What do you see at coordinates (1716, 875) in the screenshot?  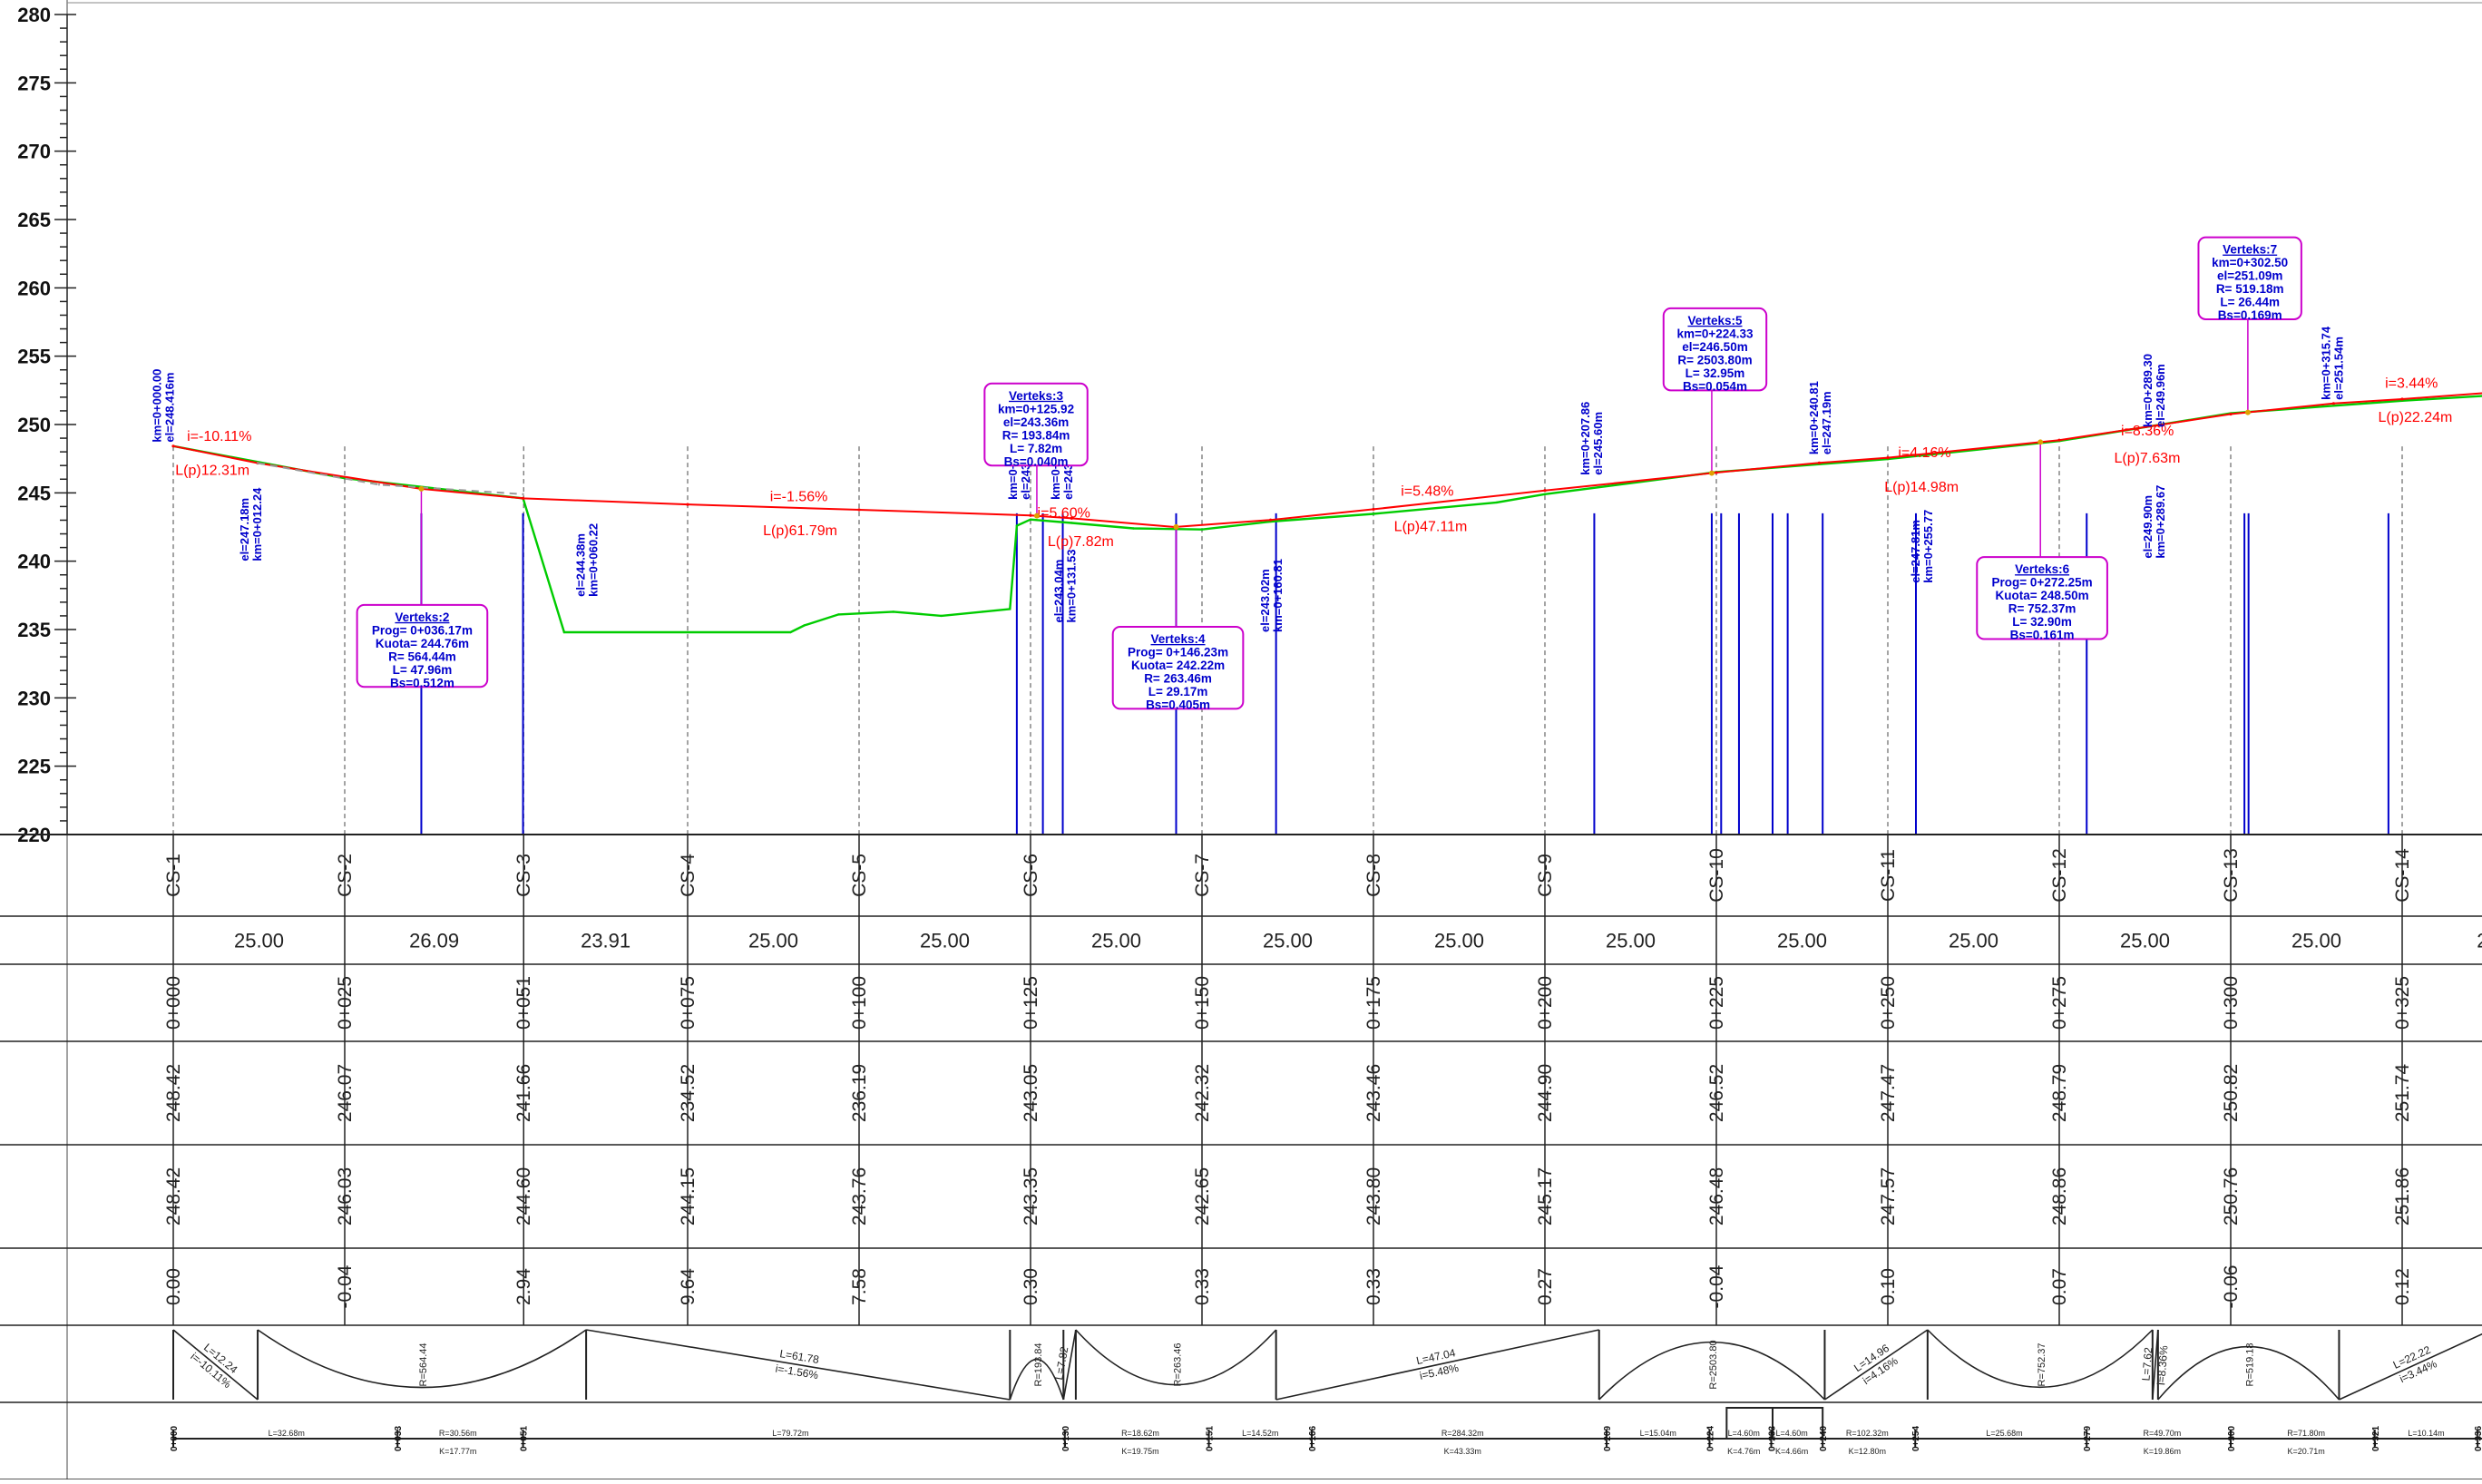 I see `section-name-cell: CS-10` at bounding box center [1716, 875].